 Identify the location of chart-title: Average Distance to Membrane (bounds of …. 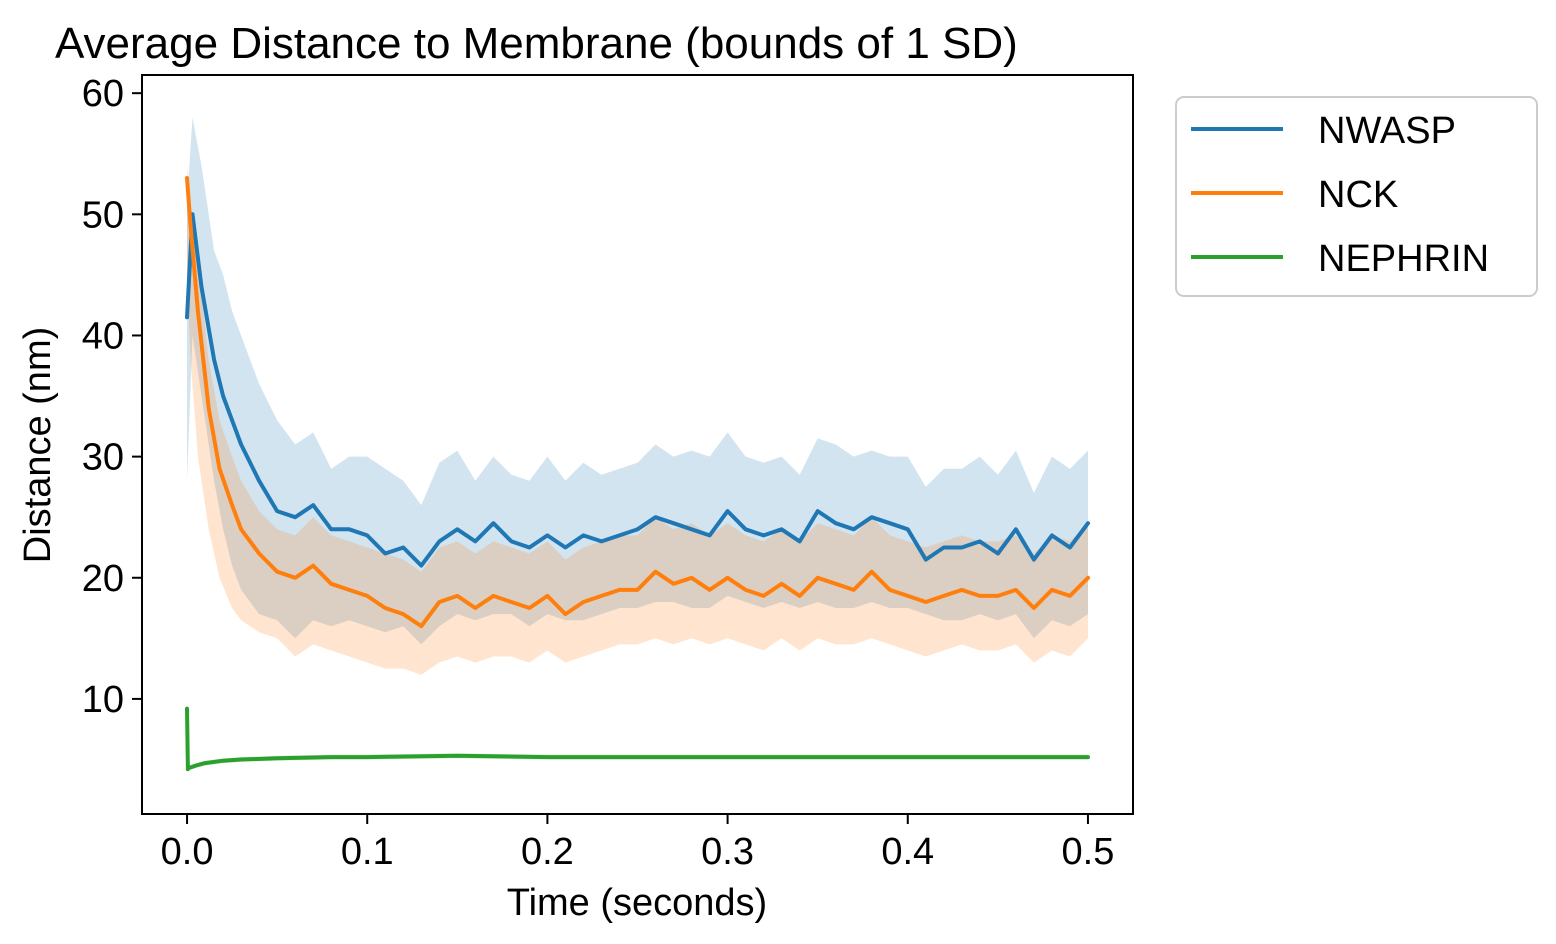
(536, 43).